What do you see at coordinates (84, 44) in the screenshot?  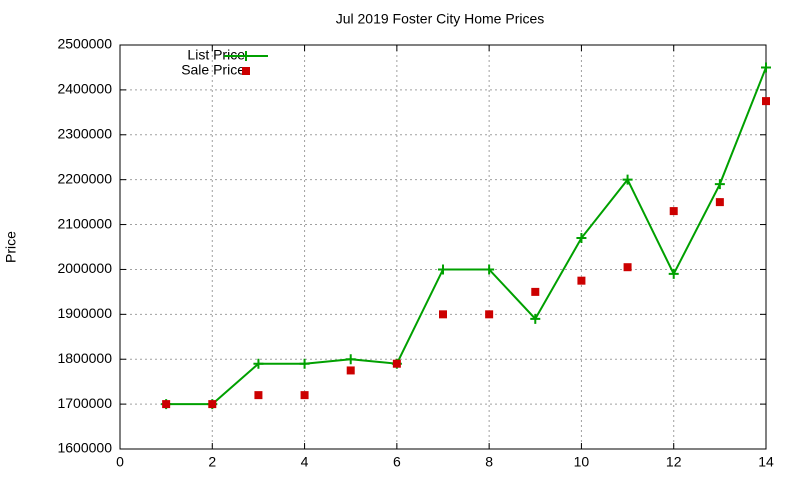 I see `y-tick-label: 2500000` at bounding box center [84, 44].